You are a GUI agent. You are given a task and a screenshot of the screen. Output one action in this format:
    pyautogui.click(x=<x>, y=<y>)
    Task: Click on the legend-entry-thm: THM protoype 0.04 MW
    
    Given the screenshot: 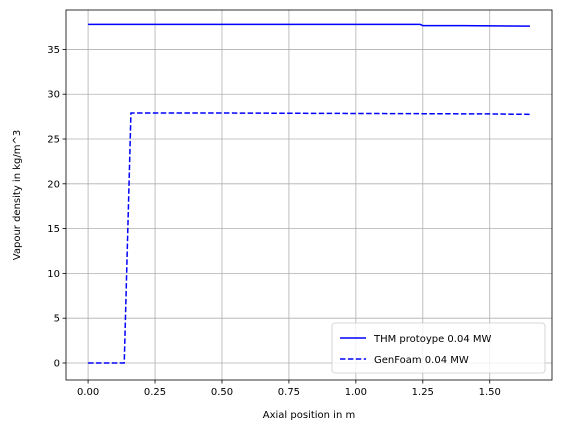 What is the action you would take?
    pyautogui.click(x=432, y=339)
    